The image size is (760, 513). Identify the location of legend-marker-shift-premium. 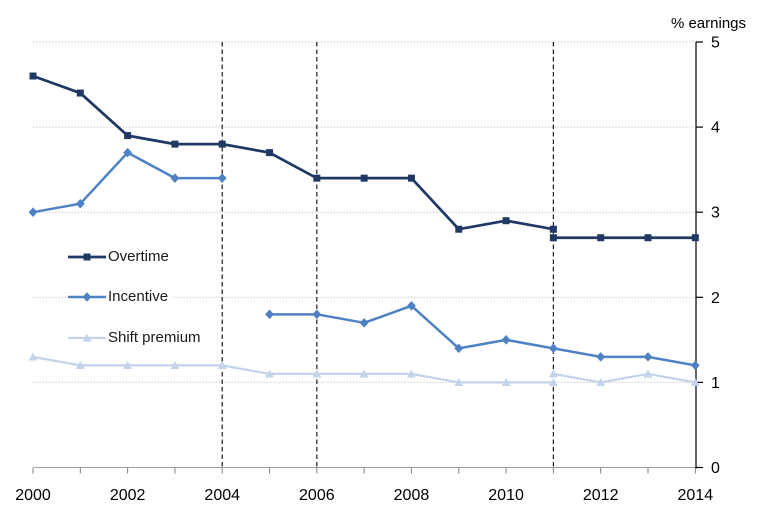
(87, 337).